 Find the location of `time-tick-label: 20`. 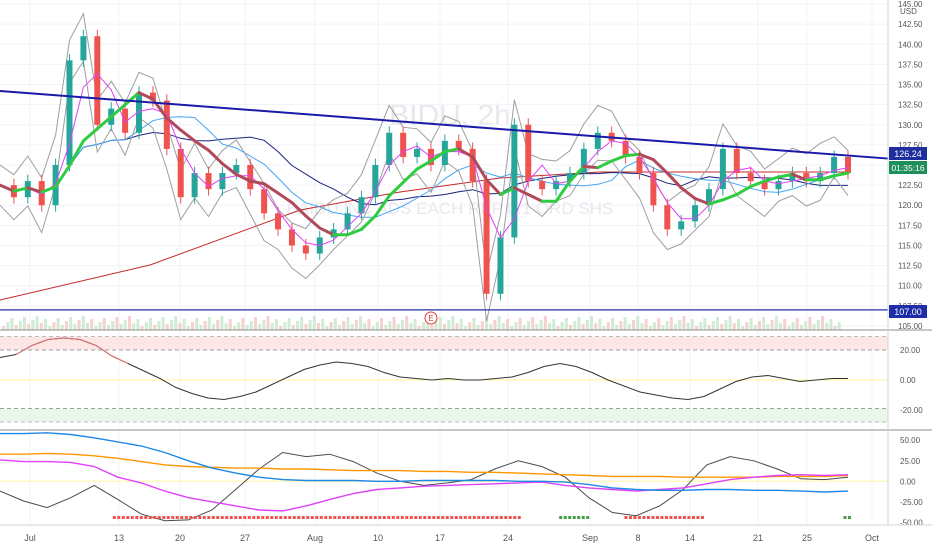

time-tick-label: 20 is located at coordinates (180, 538).